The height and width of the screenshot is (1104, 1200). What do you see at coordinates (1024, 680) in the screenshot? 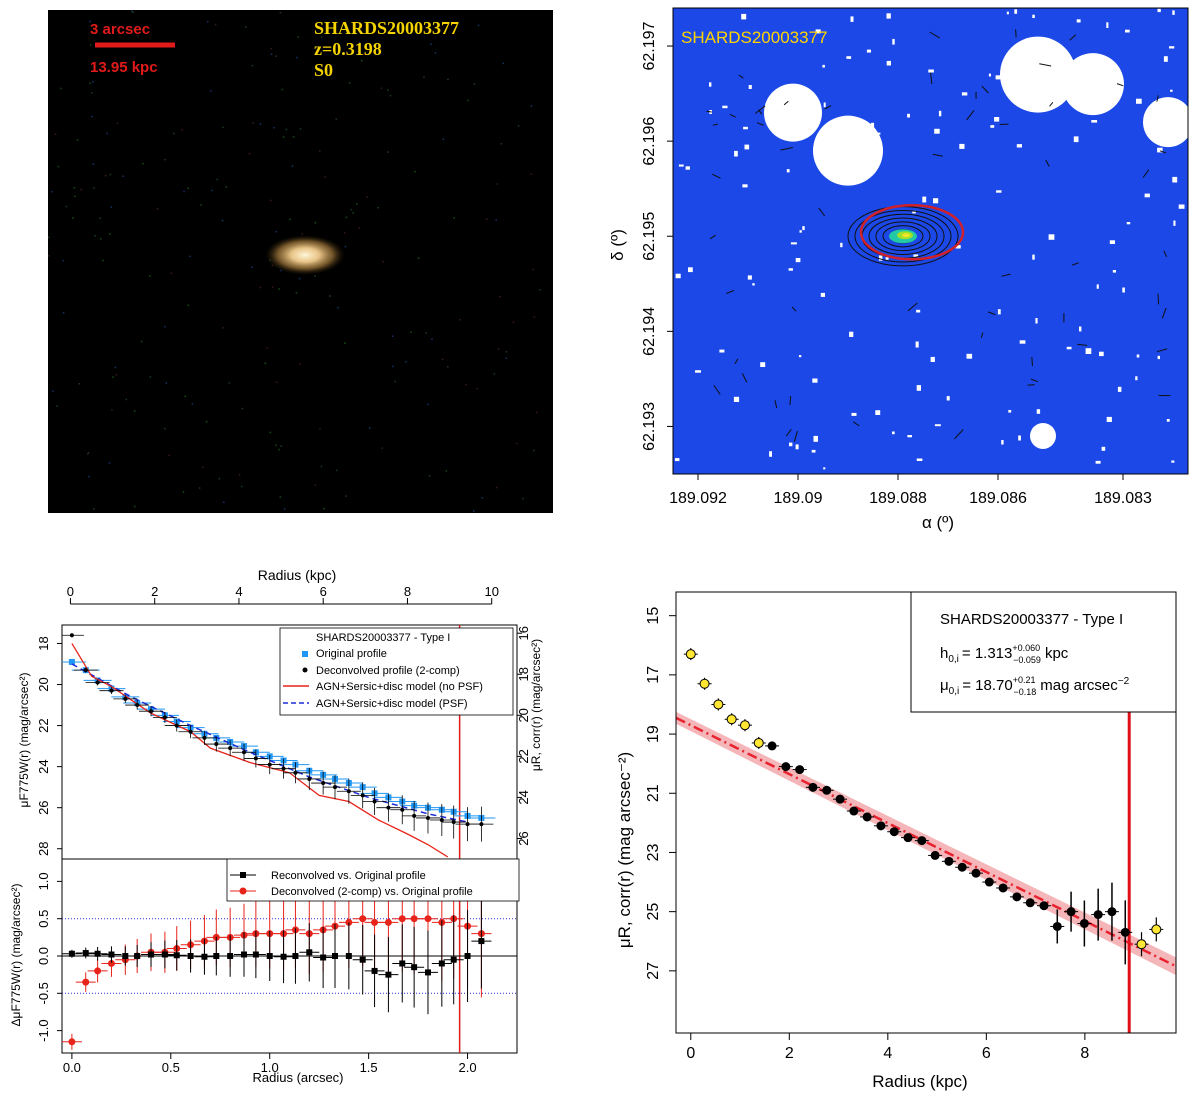
I see `mu-err-up: +0.21` at bounding box center [1024, 680].